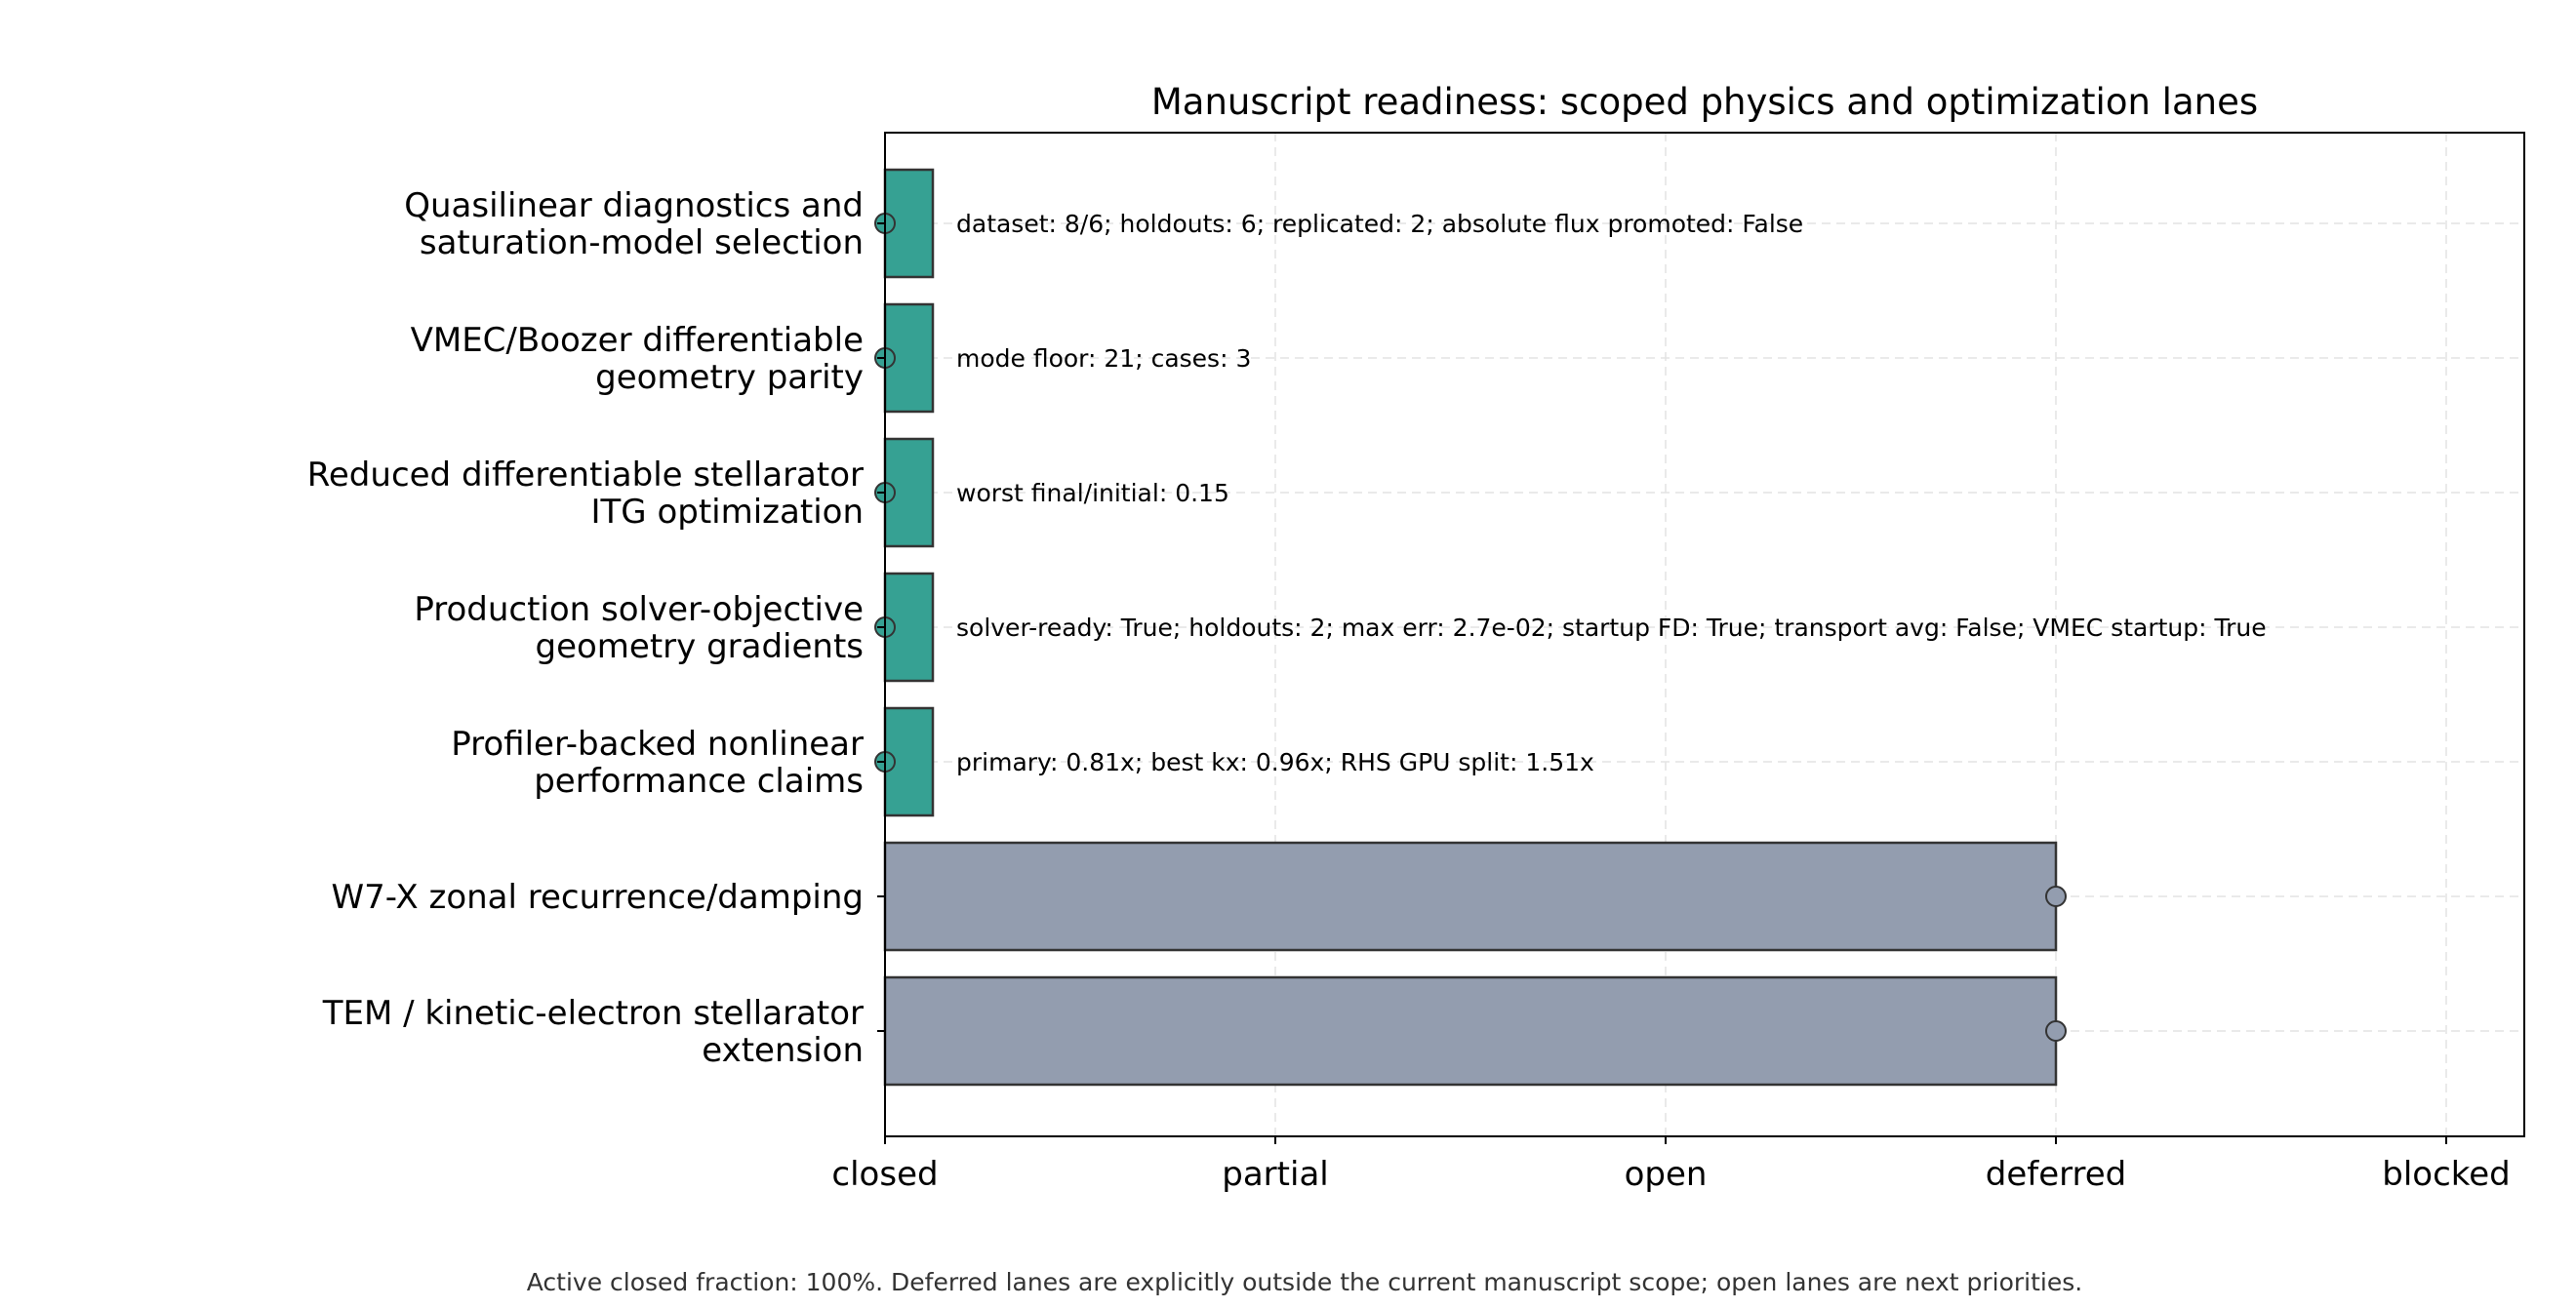  I want to click on category-label-2-line-0: Reduced differentiable stellarator, so click(585, 475).